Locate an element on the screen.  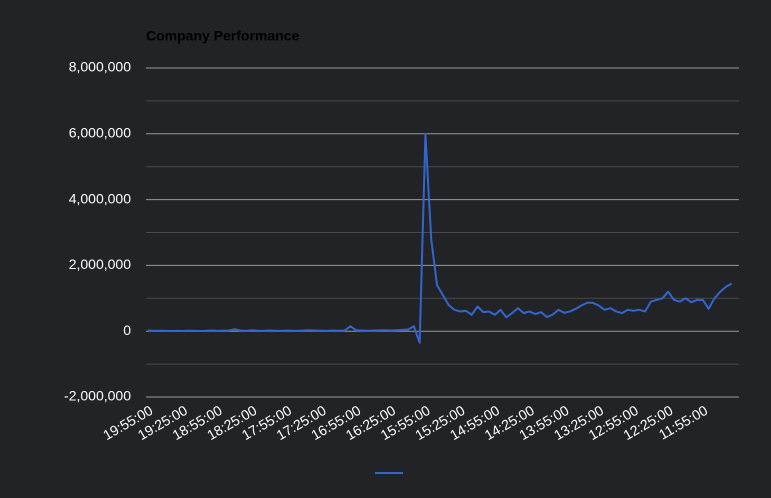
y-tick-label: 6,000,000 is located at coordinates (100, 133).